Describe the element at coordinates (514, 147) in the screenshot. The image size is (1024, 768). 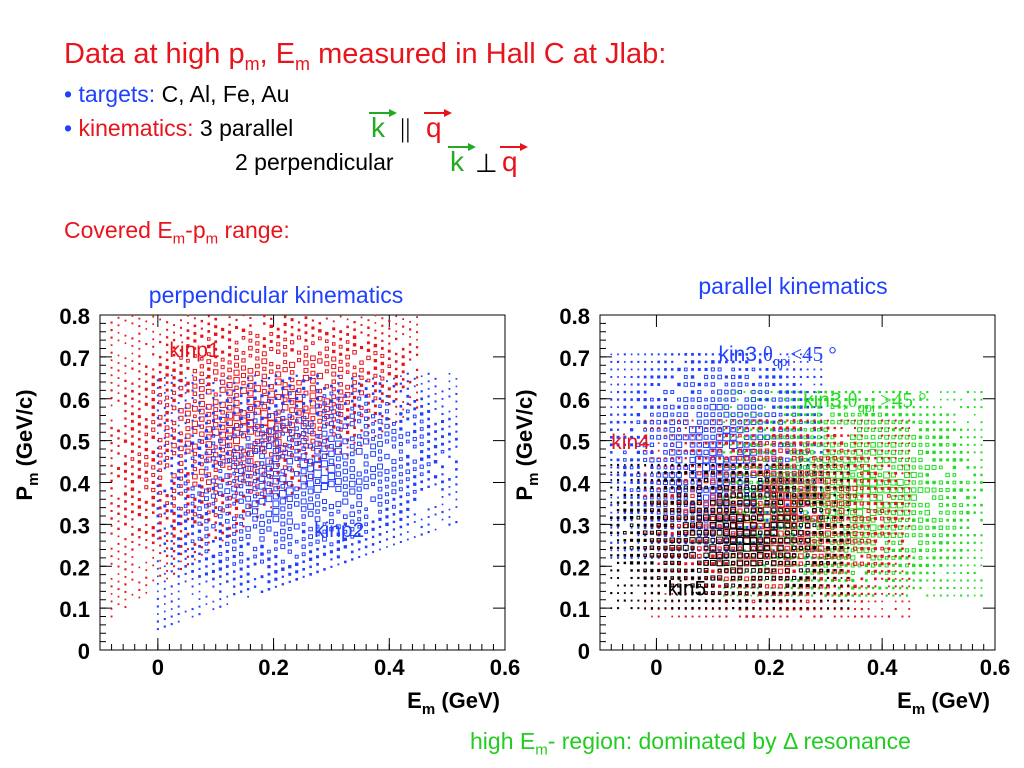
I see `vector-arrow-icon` at that location.